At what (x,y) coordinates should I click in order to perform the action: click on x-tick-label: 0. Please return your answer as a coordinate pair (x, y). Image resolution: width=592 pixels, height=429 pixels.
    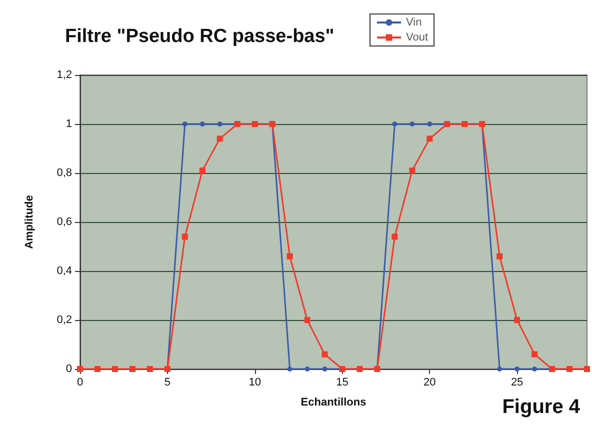
    Looking at the image, I should click on (80, 382).